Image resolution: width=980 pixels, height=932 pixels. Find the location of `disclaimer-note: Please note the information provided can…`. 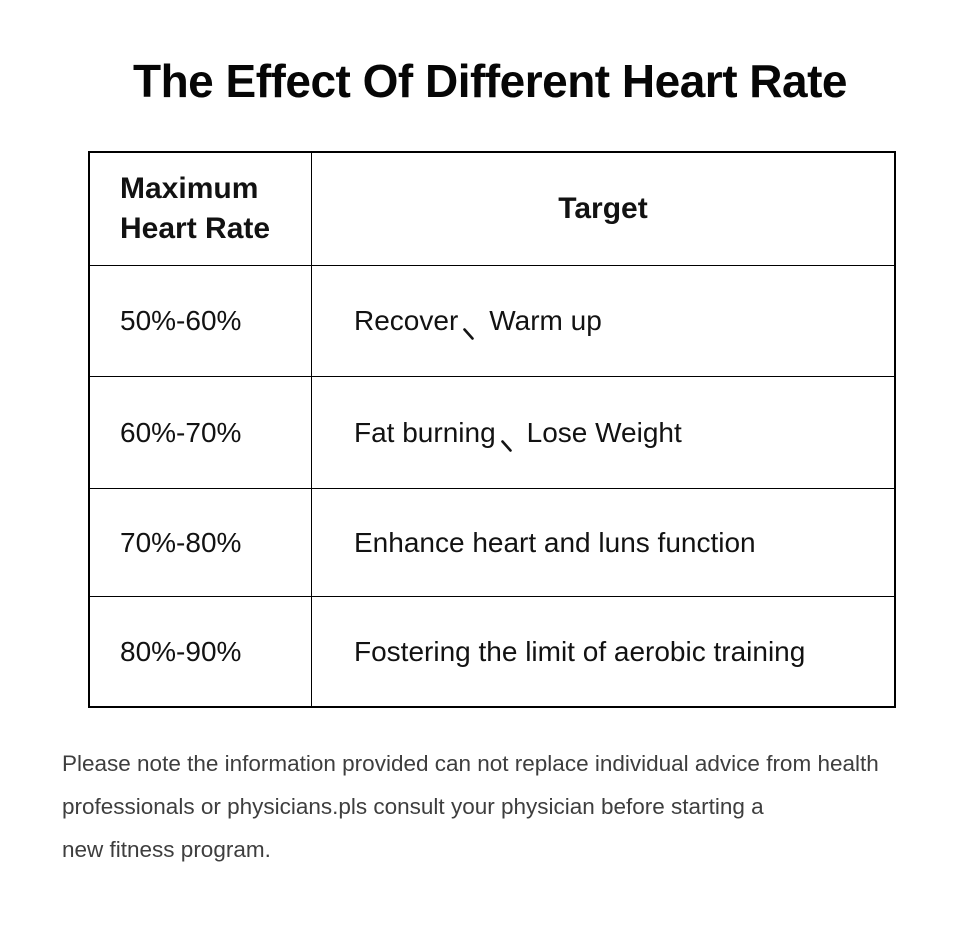

disclaimer-note: Please note the information provided can… is located at coordinates (492, 806).